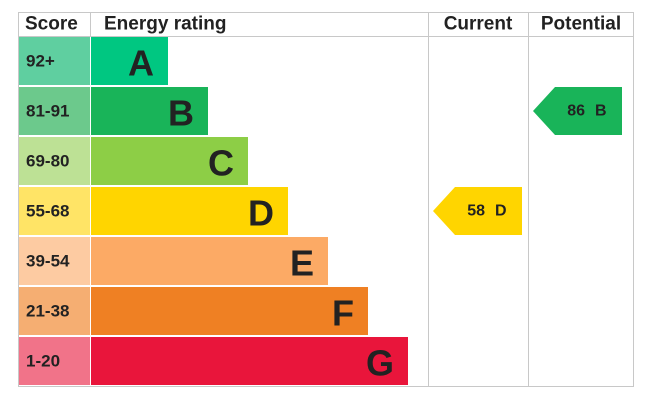 This screenshot has width=654, height=419. I want to click on current-arrow, so click(477, 211).